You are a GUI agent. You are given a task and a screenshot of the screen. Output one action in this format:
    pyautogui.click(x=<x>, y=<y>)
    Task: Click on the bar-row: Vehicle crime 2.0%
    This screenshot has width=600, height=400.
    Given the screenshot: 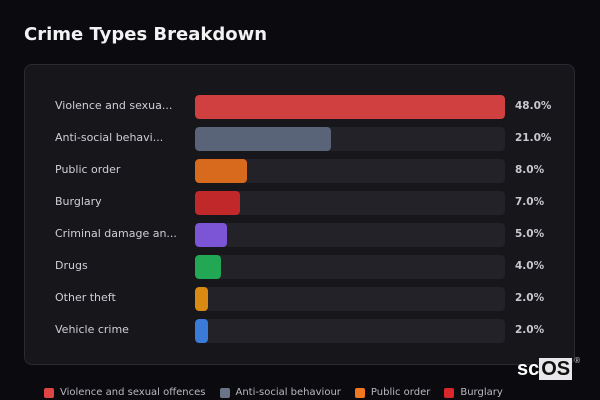 What is the action you would take?
    pyautogui.click(x=299, y=331)
    